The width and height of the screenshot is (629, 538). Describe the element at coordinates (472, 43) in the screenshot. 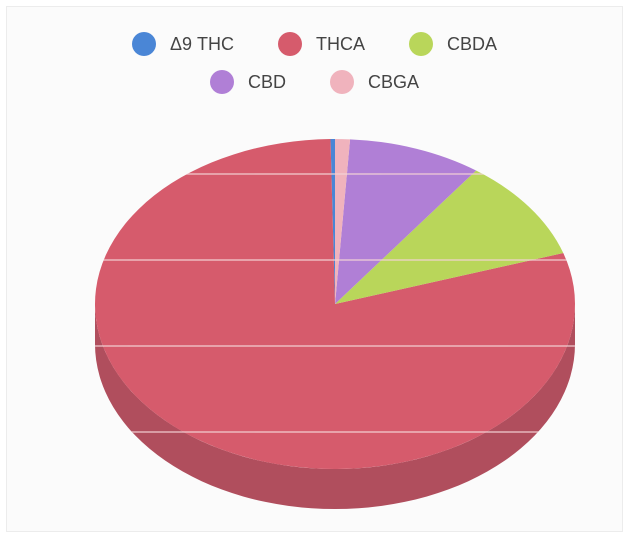

I see `legend-label-cbda: CBDA` at that location.